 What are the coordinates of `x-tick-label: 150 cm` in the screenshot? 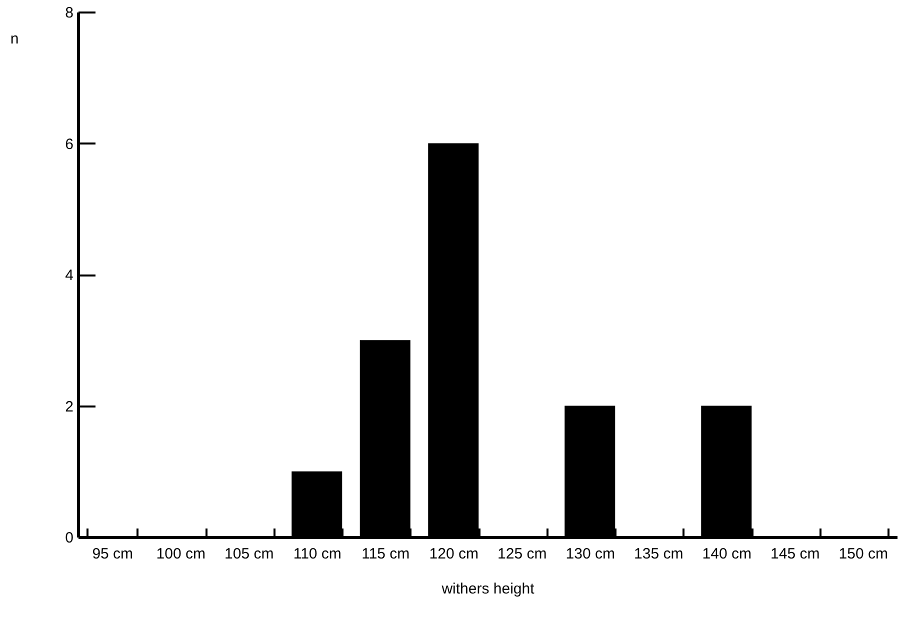 It's located at (863, 554).